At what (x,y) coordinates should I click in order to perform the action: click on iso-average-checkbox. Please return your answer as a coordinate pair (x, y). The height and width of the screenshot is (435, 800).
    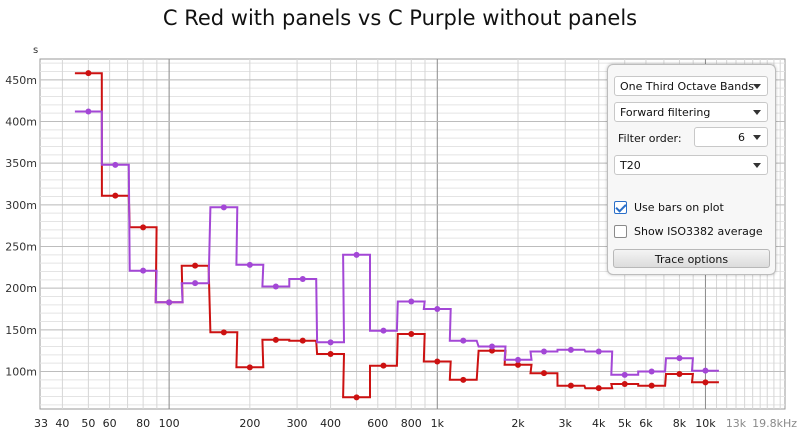
    Looking at the image, I should click on (620, 231).